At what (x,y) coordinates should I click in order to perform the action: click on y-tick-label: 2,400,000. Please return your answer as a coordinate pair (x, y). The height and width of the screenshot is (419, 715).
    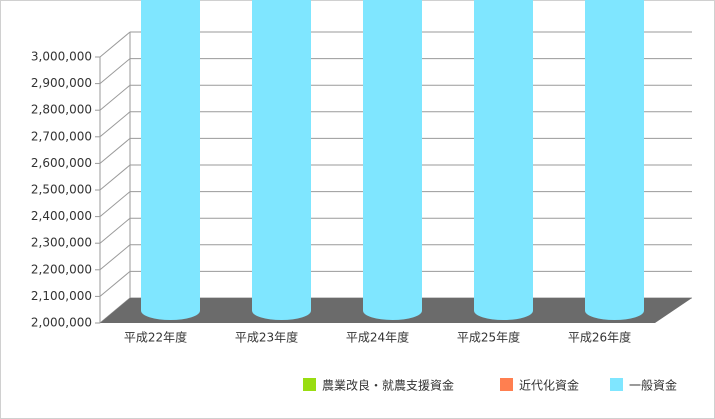
    Looking at the image, I should click on (61, 216).